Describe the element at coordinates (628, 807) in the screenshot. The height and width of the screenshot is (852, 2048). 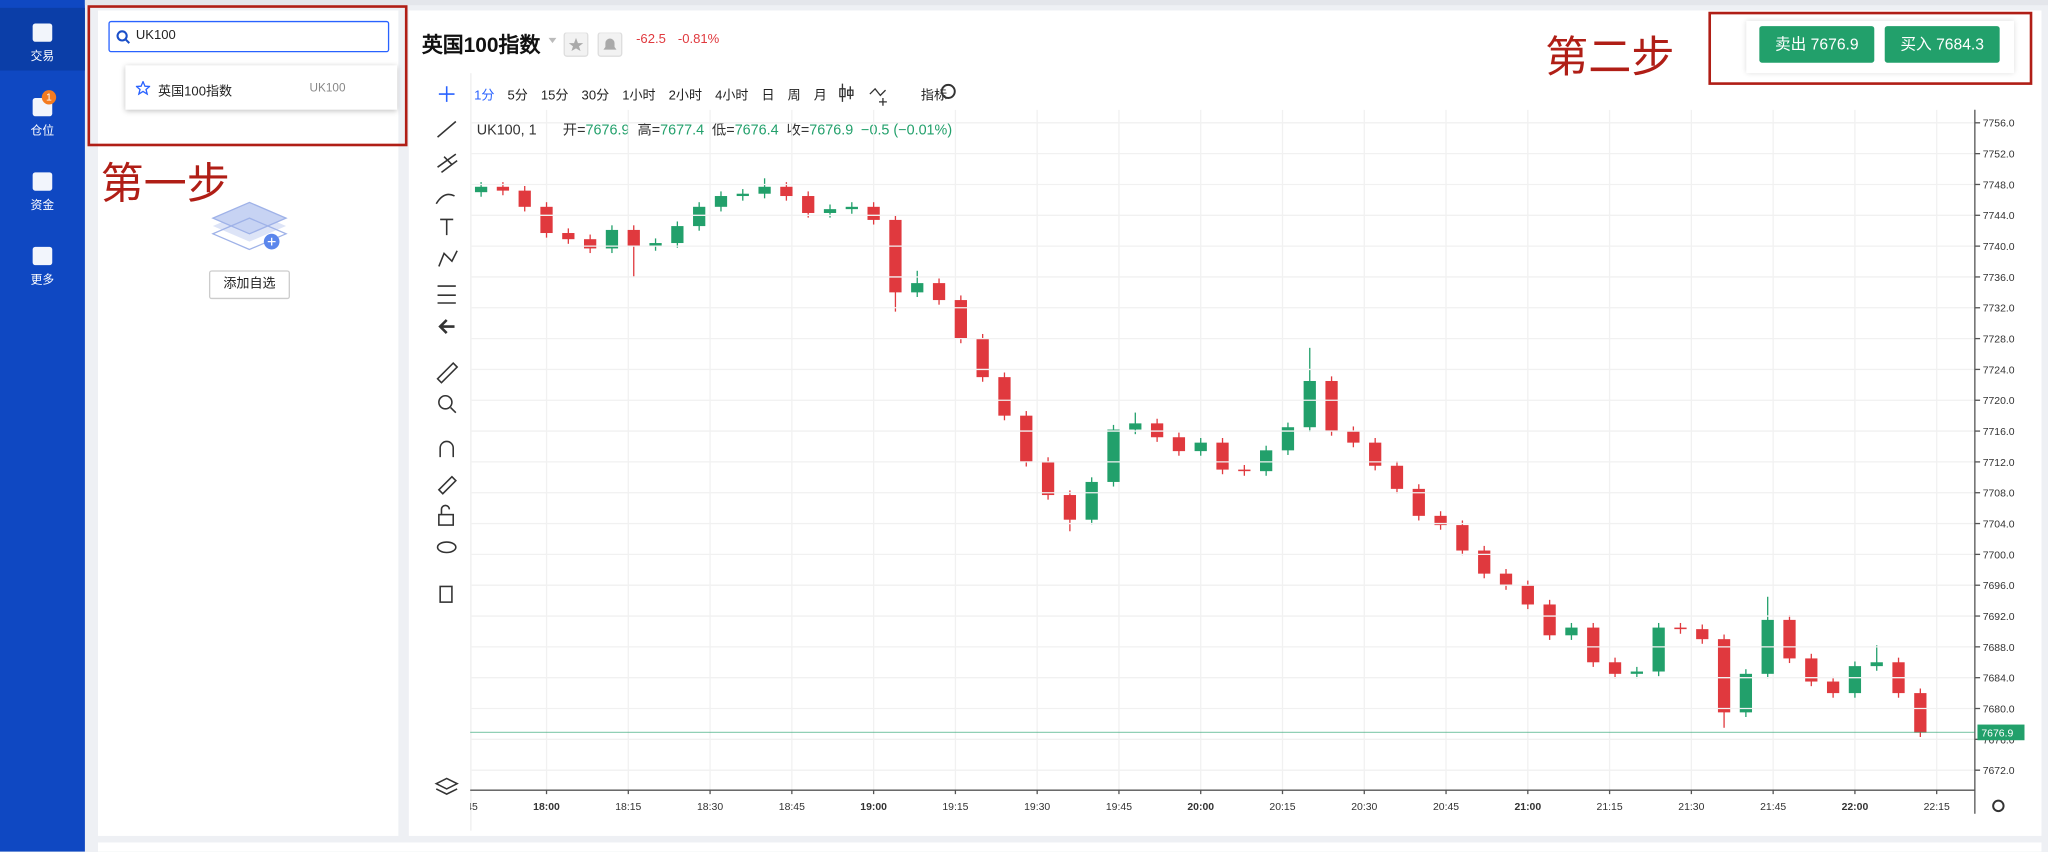
I see `x-tick-label: 18:15` at that location.